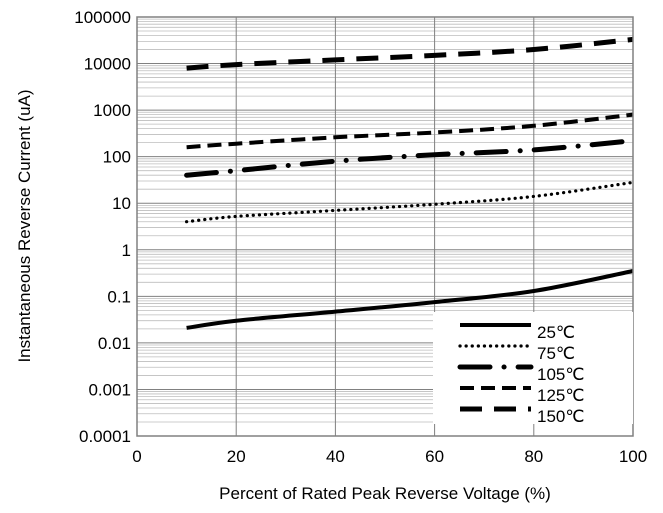  What do you see at coordinates (114, 343) in the screenshot?
I see `y-tick-label: 0.01` at bounding box center [114, 343].